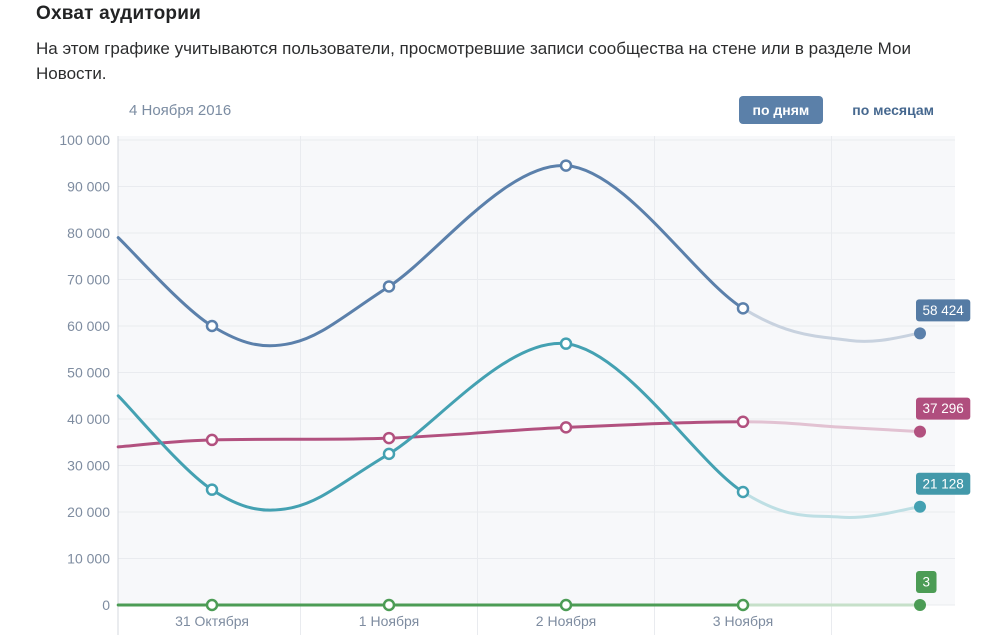 The image size is (991, 640). What do you see at coordinates (88, 373) in the screenshot?
I see `y-axis-label: 50 000` at bounding box center [88, 373].